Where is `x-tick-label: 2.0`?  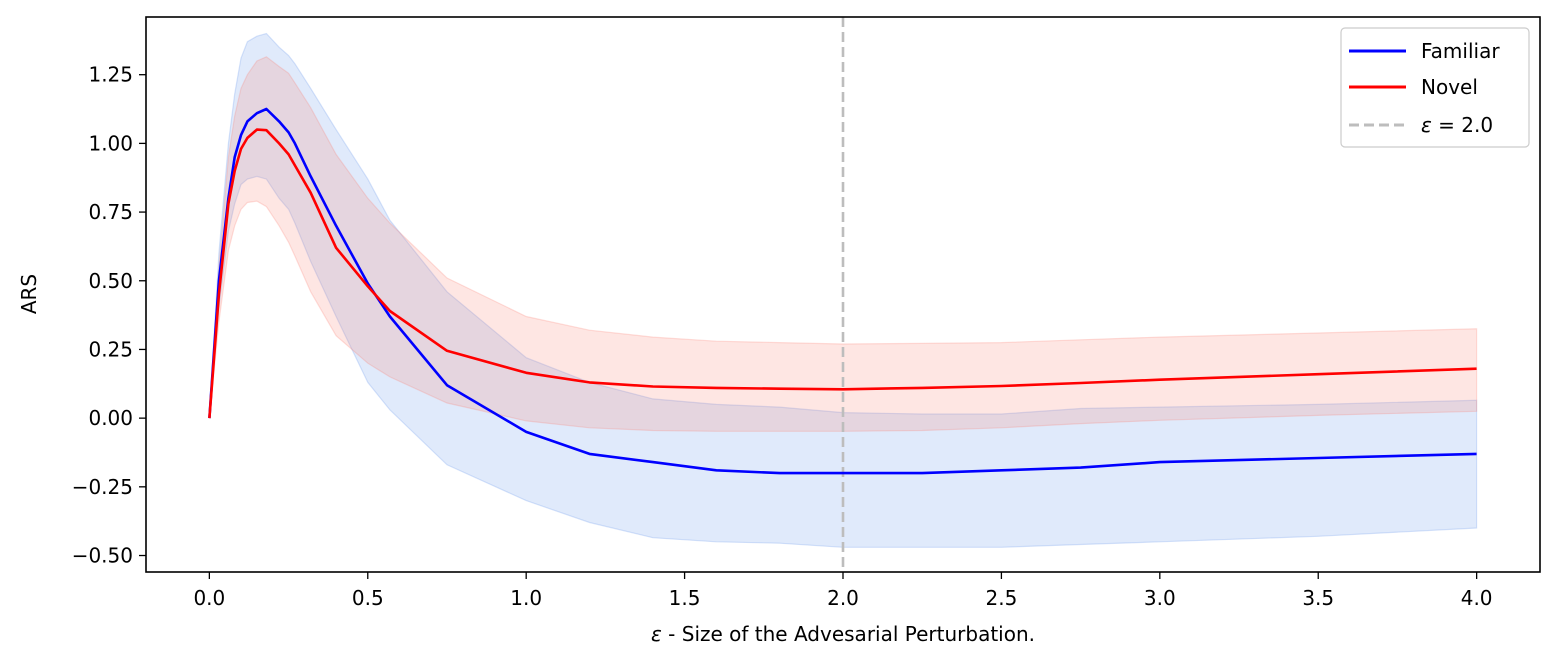 x-tick-label: 2.0 is located at coordinates (843, 598).